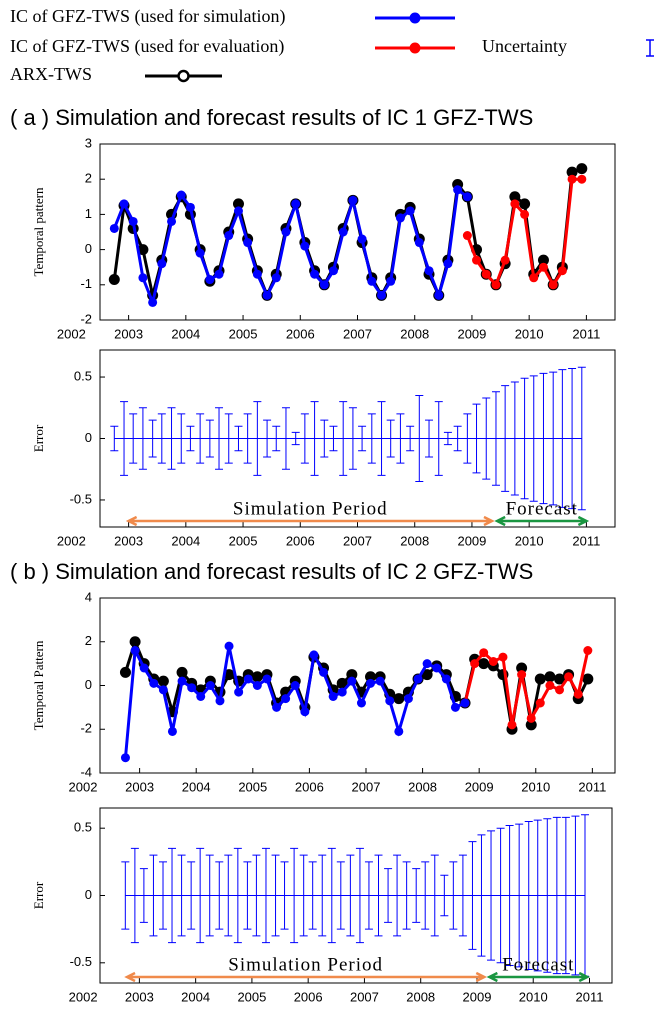 Image resolution: width=663 pixels, height=1009 pixels. What do you see at coordinates (310, 521) in the screenshot?
I see `annotation-arrow` at bounding box center [310, 521].